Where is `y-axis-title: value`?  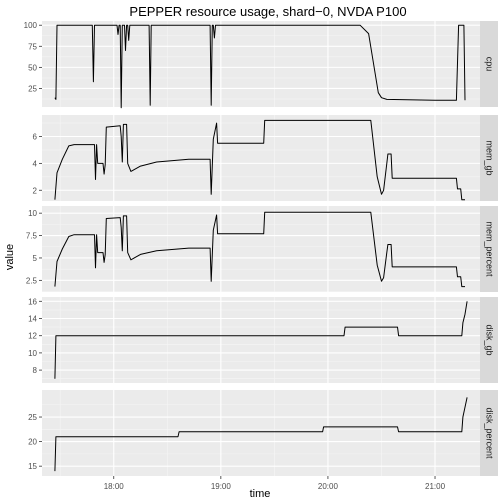 y-axis-title: value is located at coordinates (10, 257).